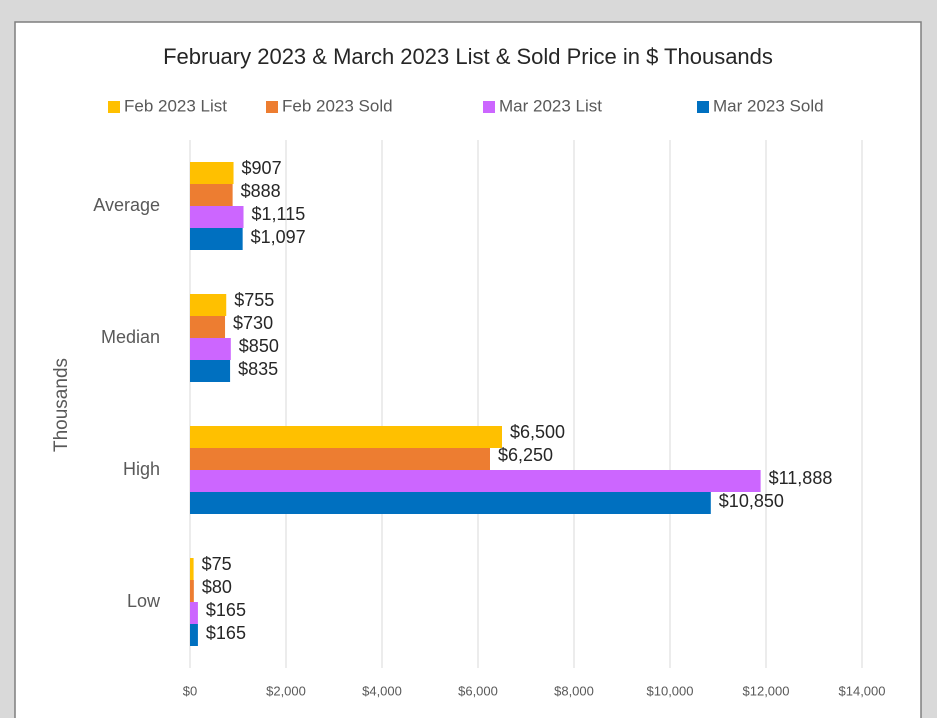 The width and height of the screenshot is (937, 718). Describe the element at coordinates (278, 237) in the screenshot. I see `data-label: $1,097` at that location.